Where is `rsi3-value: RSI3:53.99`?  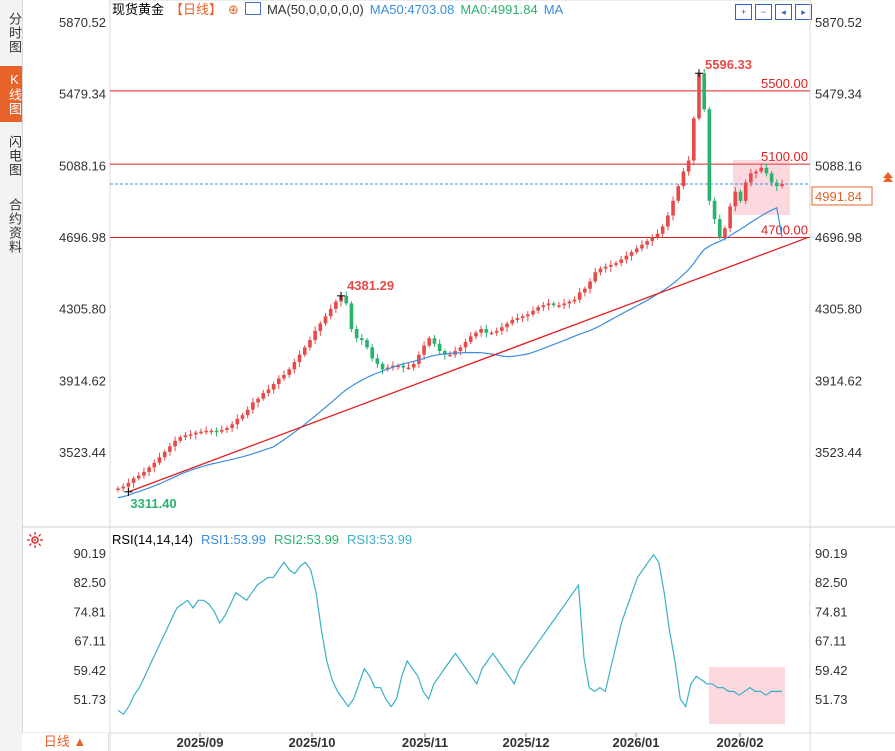 rsi3-value: RSI3:53.99 is located at coordinates (380, 539).